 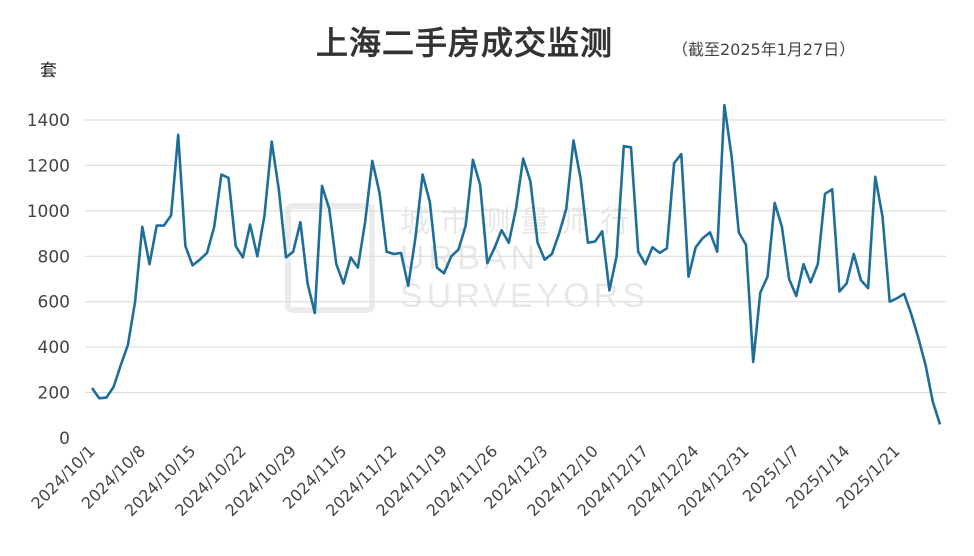 I want to click on chart-subtitle: （截至2025年1月27日）, so click(x=764, y=49).